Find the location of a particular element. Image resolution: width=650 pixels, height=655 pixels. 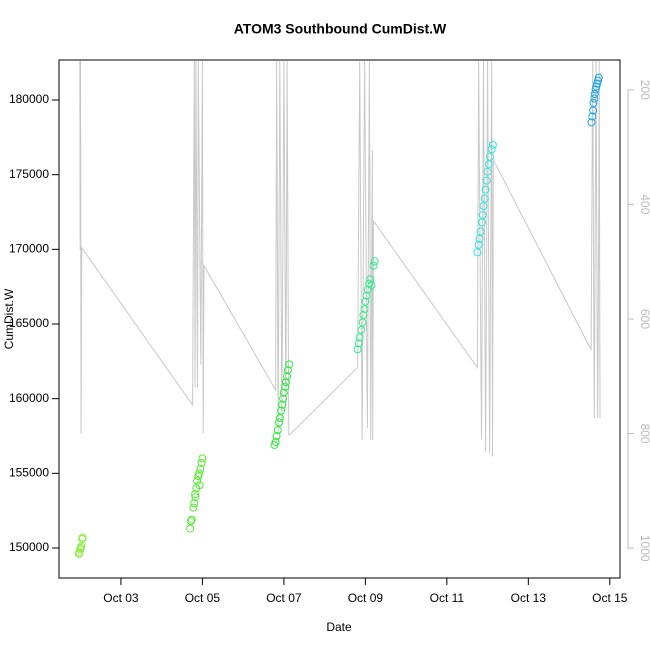

y-tick-label: 165000 is located at coordinates (29, 323).